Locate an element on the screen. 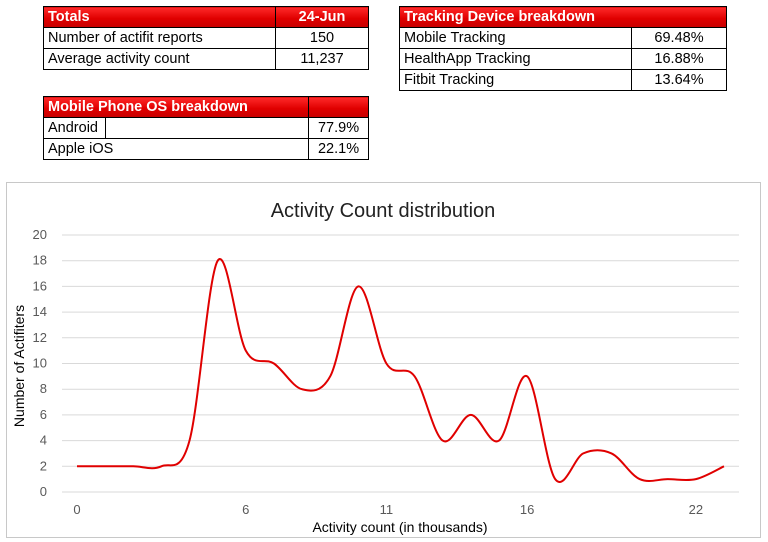  row-label: Apple iOS is located at coordinates (176, 149).